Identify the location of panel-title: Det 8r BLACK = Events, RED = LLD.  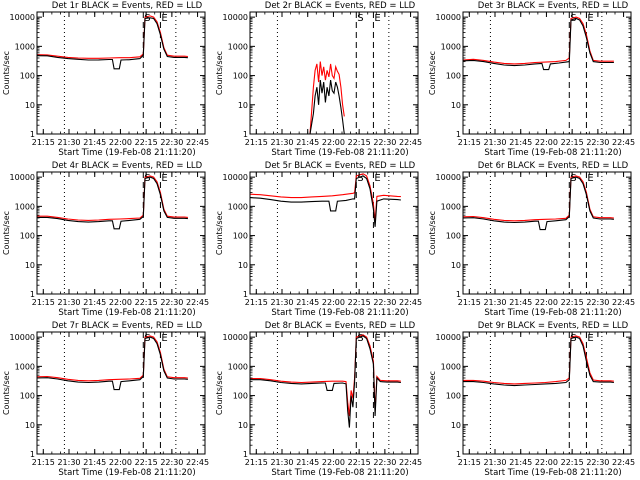
(340, 326).